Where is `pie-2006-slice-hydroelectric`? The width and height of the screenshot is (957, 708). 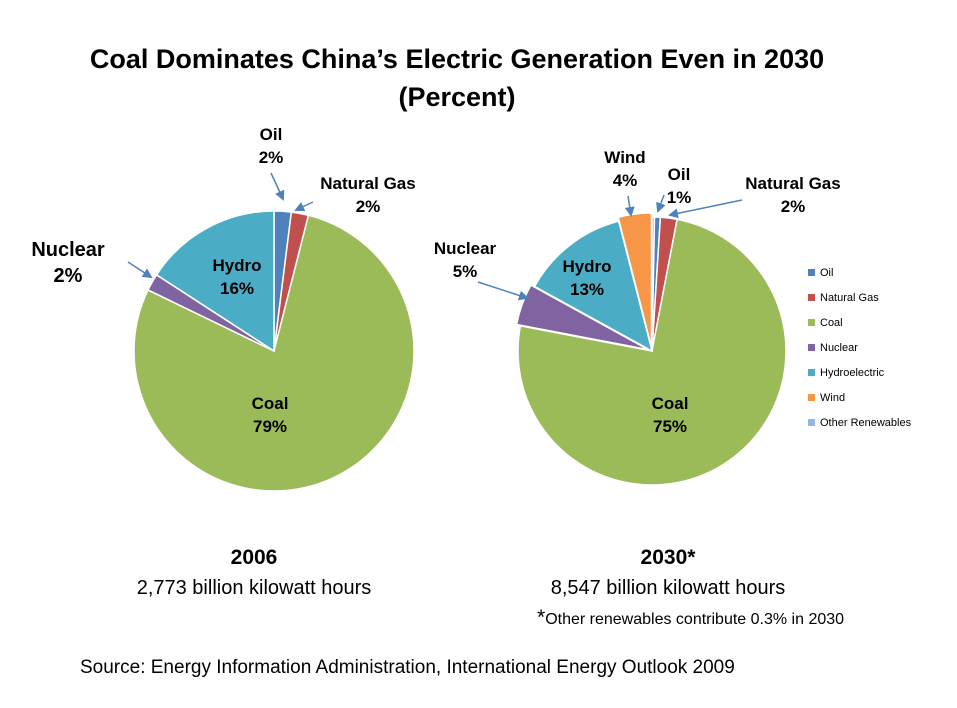 pie-2006-slice-hydroelectric is located at coordinates (215, 281).